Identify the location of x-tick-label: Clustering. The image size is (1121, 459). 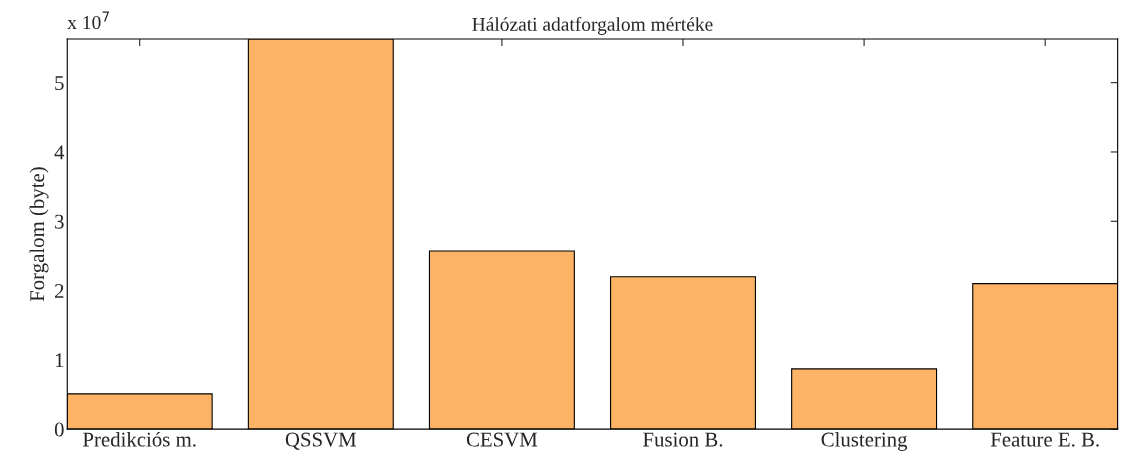
(864, 441).